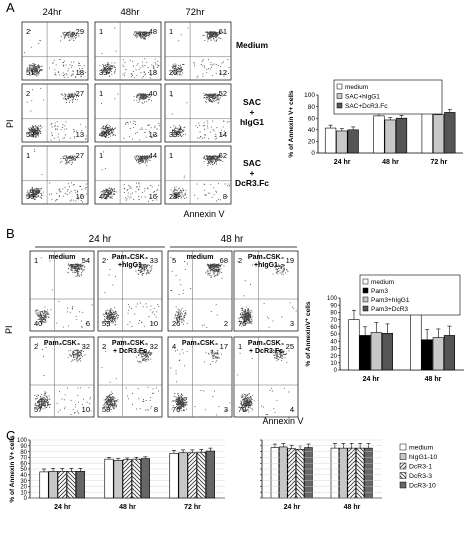  Describe the element at coordinates (312, 107) in the screenshot. I see `y-tick-label: 80` at that location.